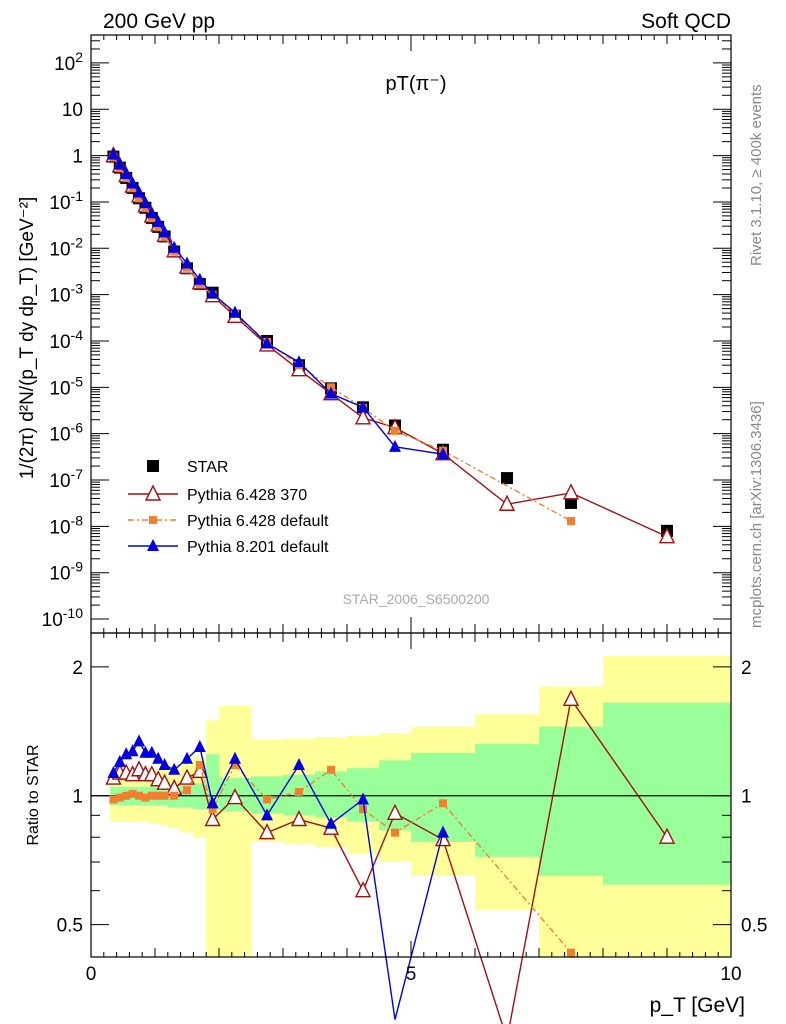  Describe the element at coordinates (66, 525) in the screenshot. I see `y-tick-label: 10⁻⁸` at that location.